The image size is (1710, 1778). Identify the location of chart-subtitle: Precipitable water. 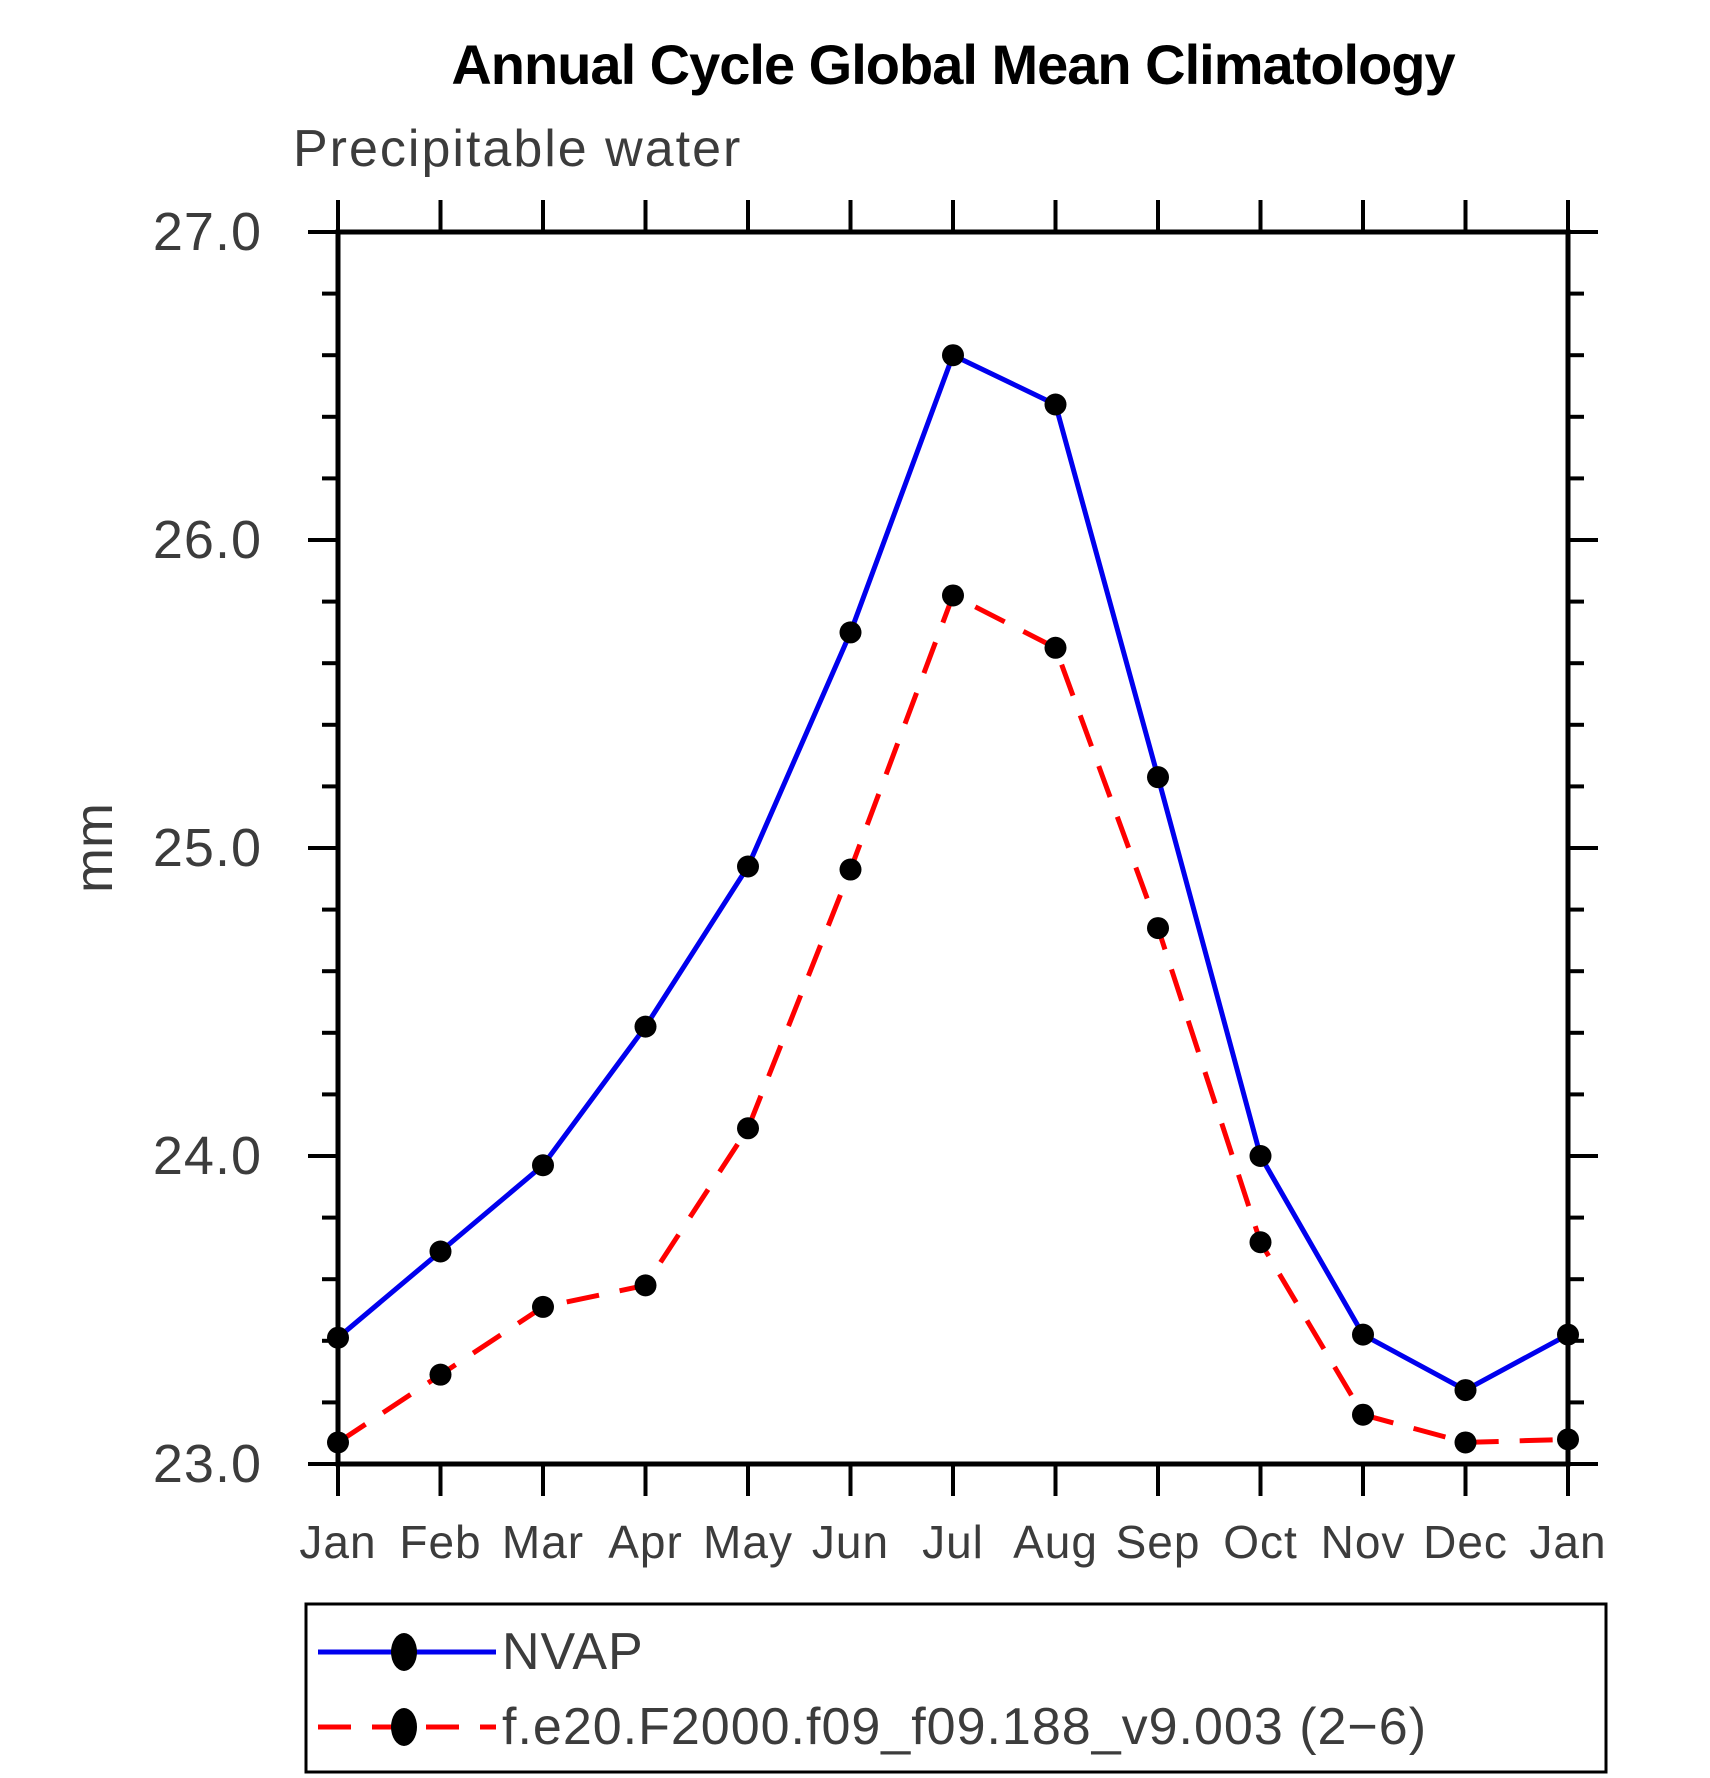
(517, 149).